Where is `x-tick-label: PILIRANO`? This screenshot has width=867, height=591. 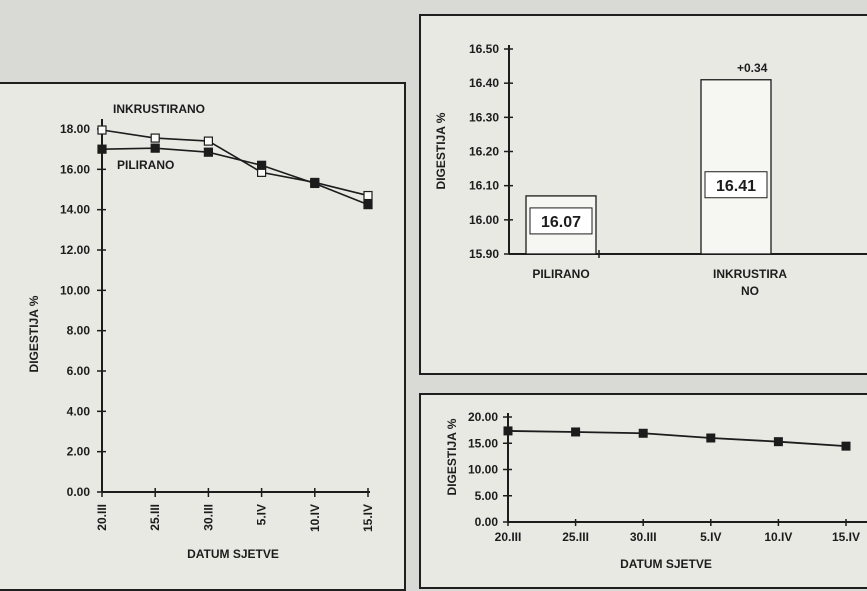
x-tick-label: PILIRANO is located at coordinates (560, 274).